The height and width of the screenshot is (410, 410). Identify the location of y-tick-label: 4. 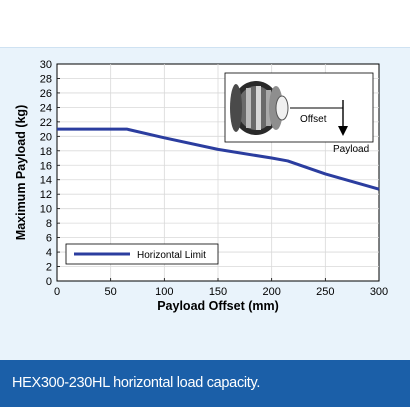
(49, 253).